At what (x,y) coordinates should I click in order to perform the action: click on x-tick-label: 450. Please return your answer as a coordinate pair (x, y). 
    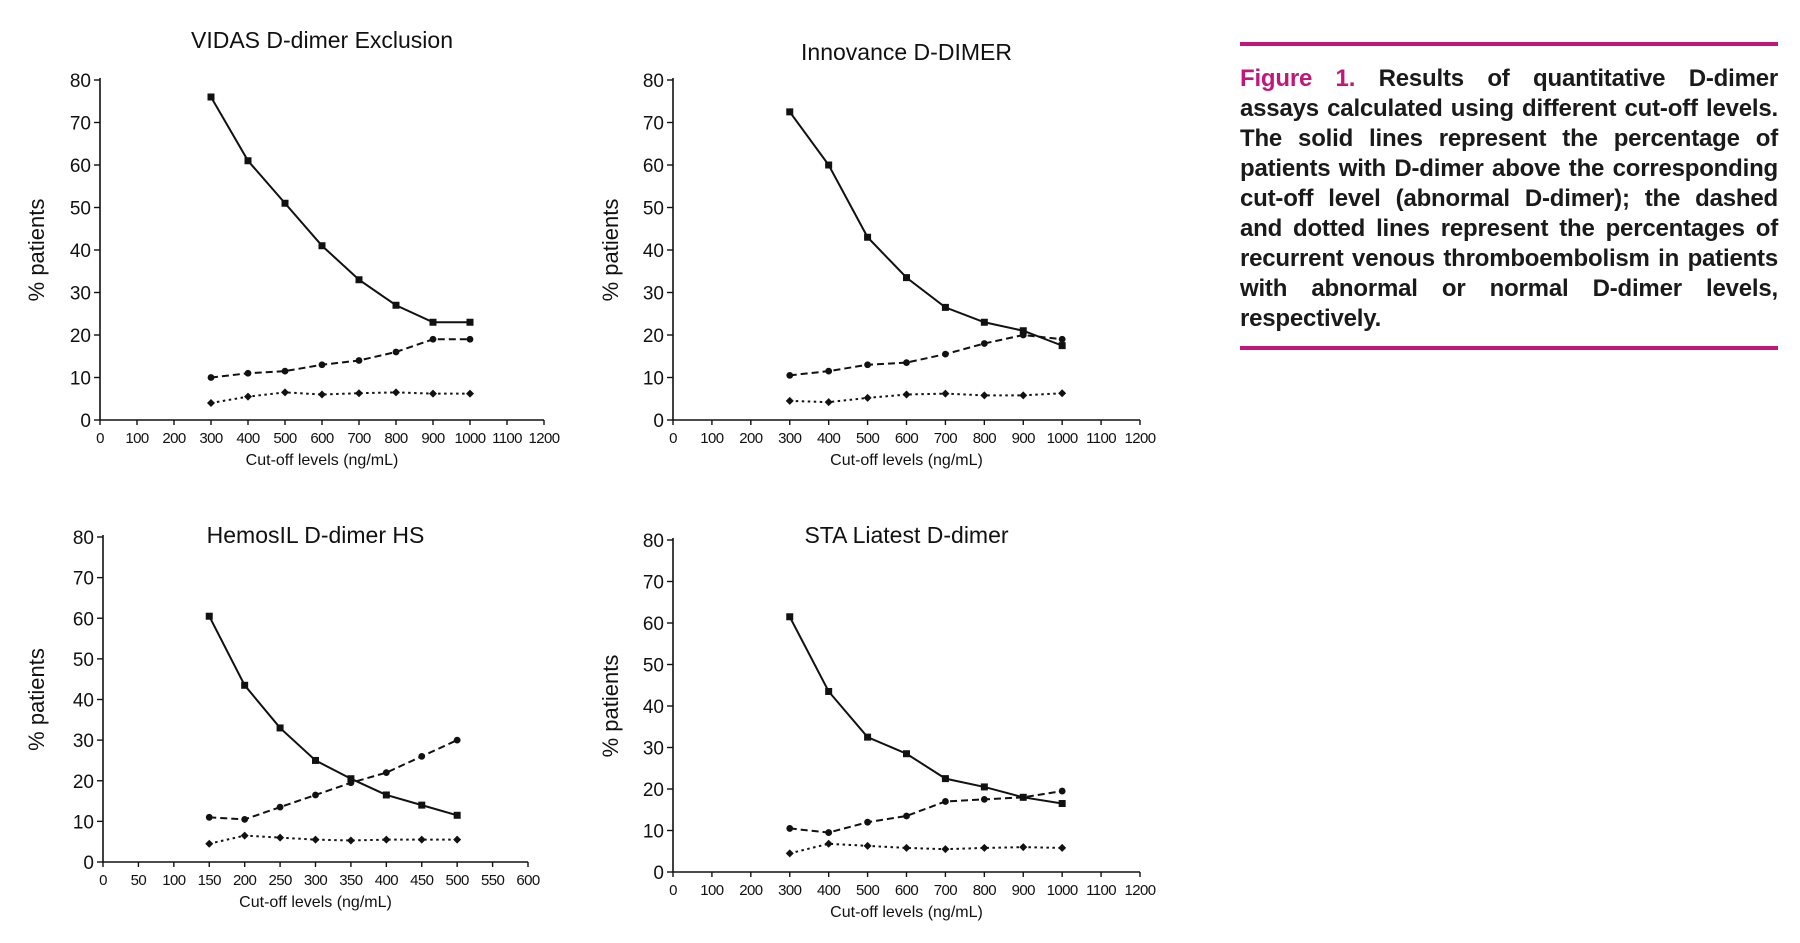
    Looking at the image, I should click on (421, 880).